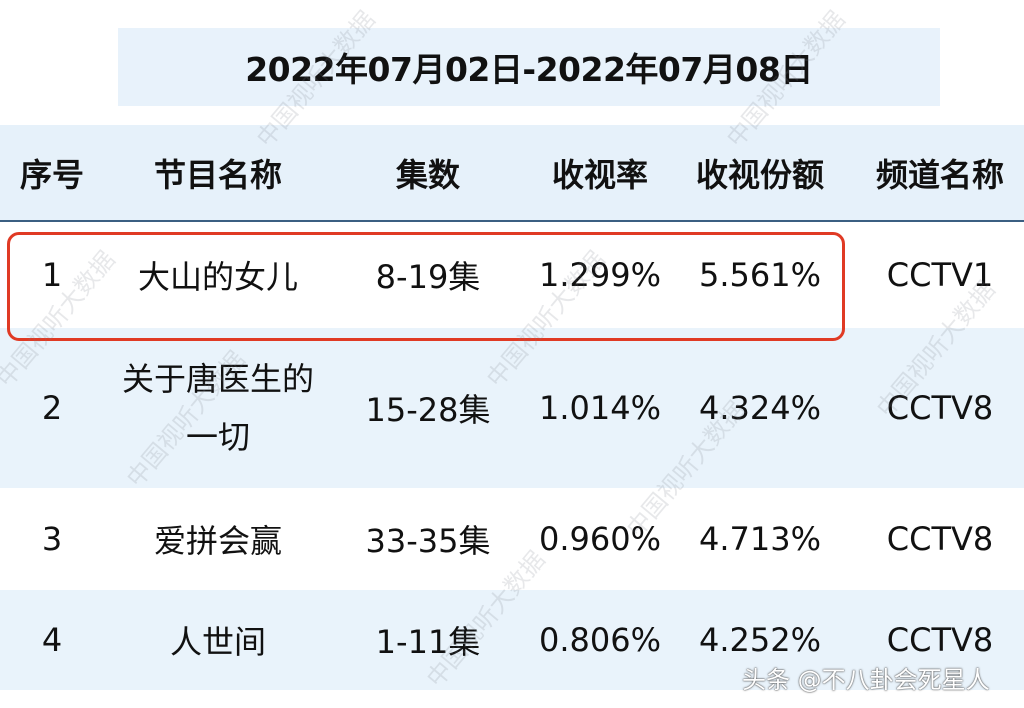 This screenshot has width=1024, height=708. I want to click on source-credit: 头条 @不八卦会死星人, so click(866, 680).